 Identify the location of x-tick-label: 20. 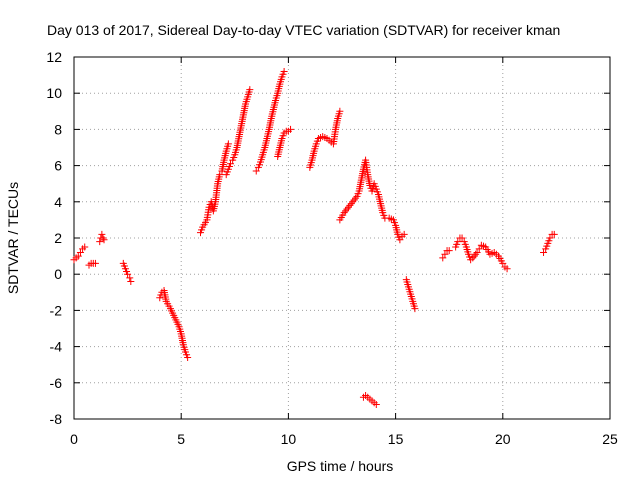
(503, 439).